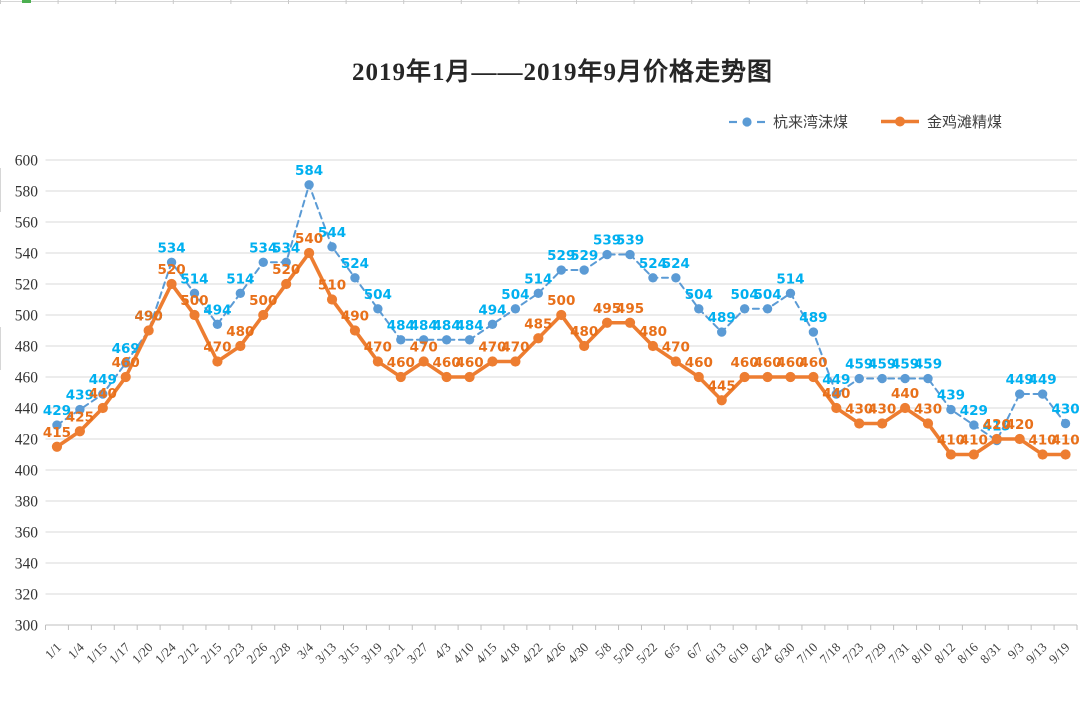 This screenshot has height=702, width=1080. I want to click on chart-title: 2019年1月——2019年9月价格走势图, so click(562, 72).